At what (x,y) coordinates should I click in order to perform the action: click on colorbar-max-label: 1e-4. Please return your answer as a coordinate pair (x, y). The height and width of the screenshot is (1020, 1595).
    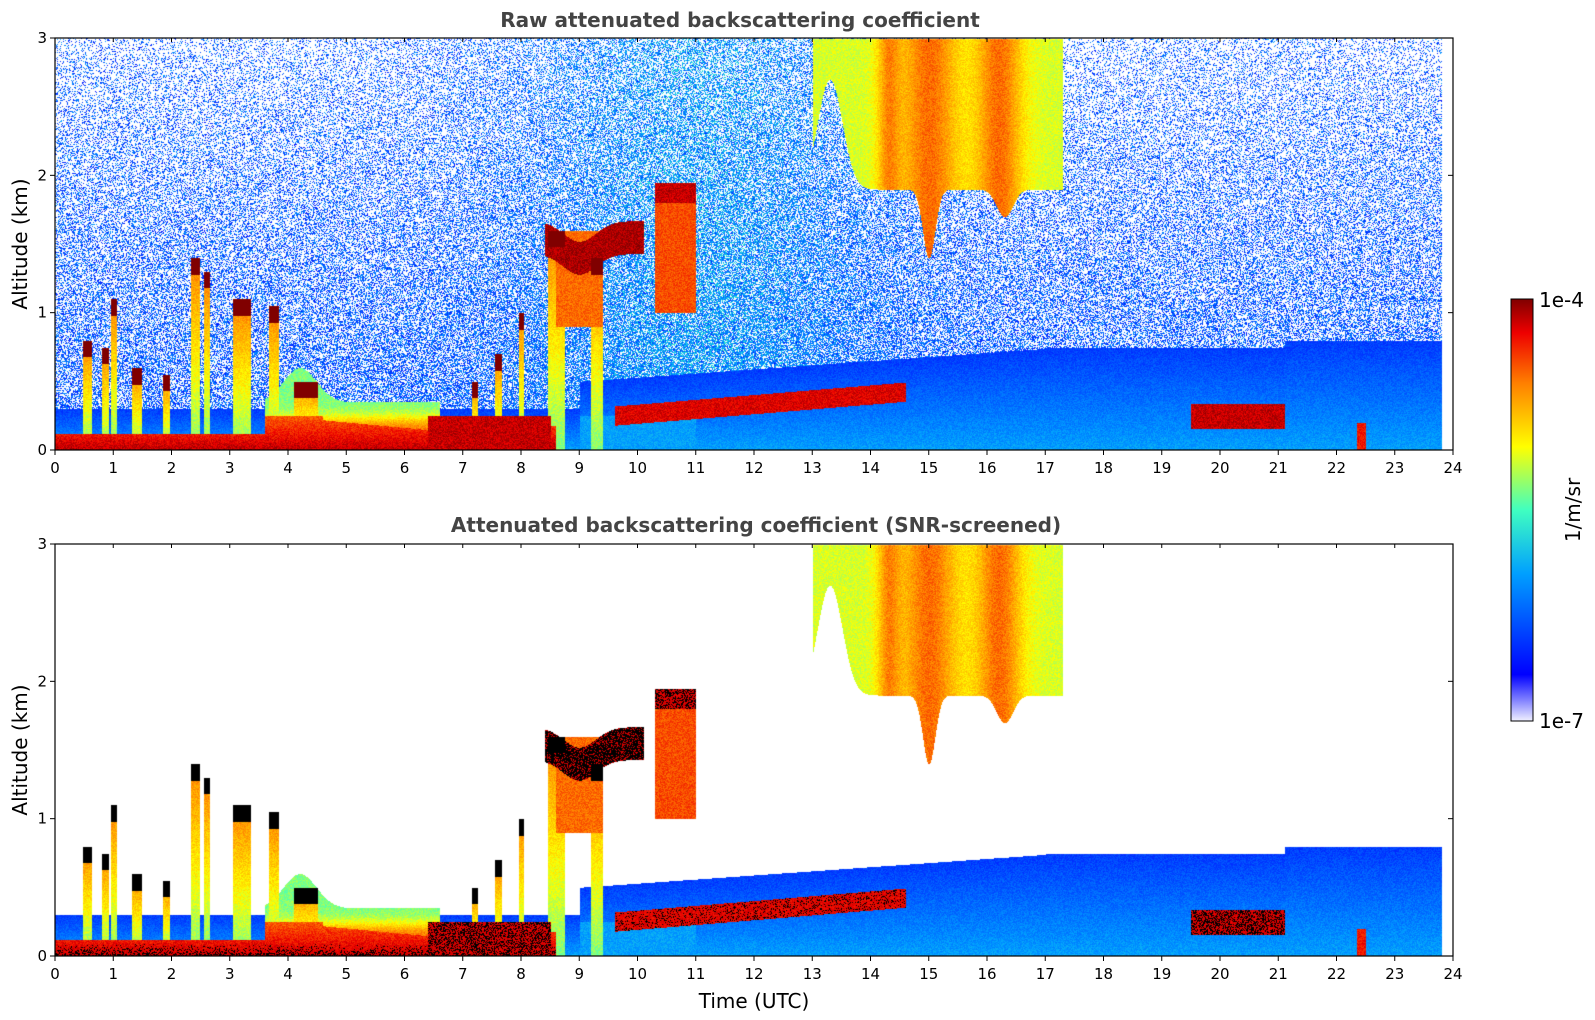
    Looking at the image, I should click on (1561, 300).